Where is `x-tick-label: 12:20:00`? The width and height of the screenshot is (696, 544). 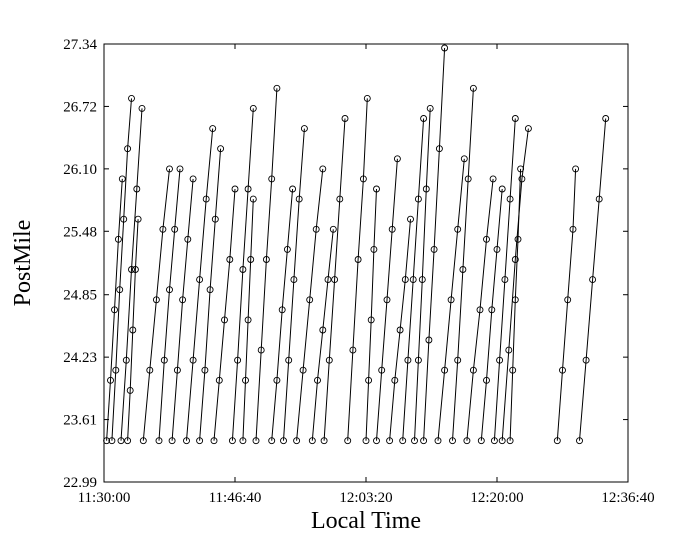 x-tick-label: 12:20:00 is located at coordinates (496, 498).